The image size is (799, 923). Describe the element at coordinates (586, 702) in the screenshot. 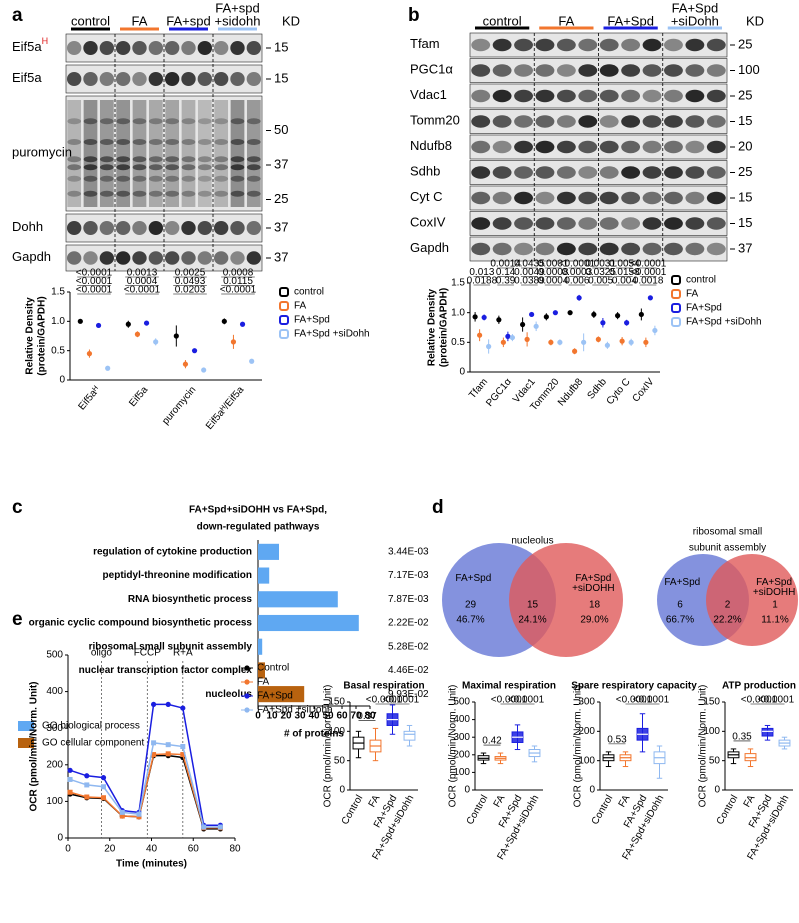

I see `y-tick-label: 300` at that location.